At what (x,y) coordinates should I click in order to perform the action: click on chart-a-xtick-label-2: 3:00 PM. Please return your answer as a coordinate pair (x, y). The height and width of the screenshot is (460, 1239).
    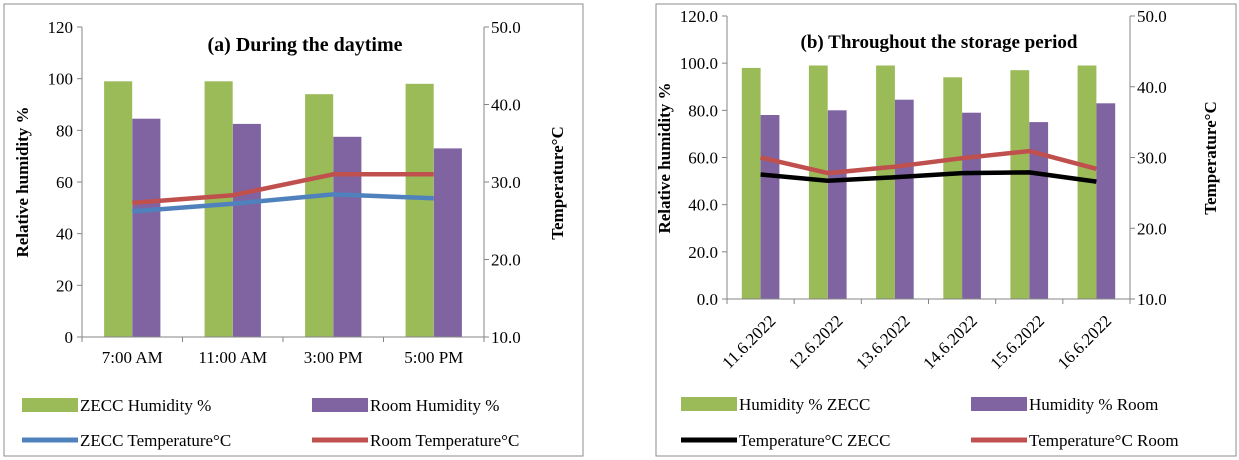
    Looking at the image, I should click on (333, 357).